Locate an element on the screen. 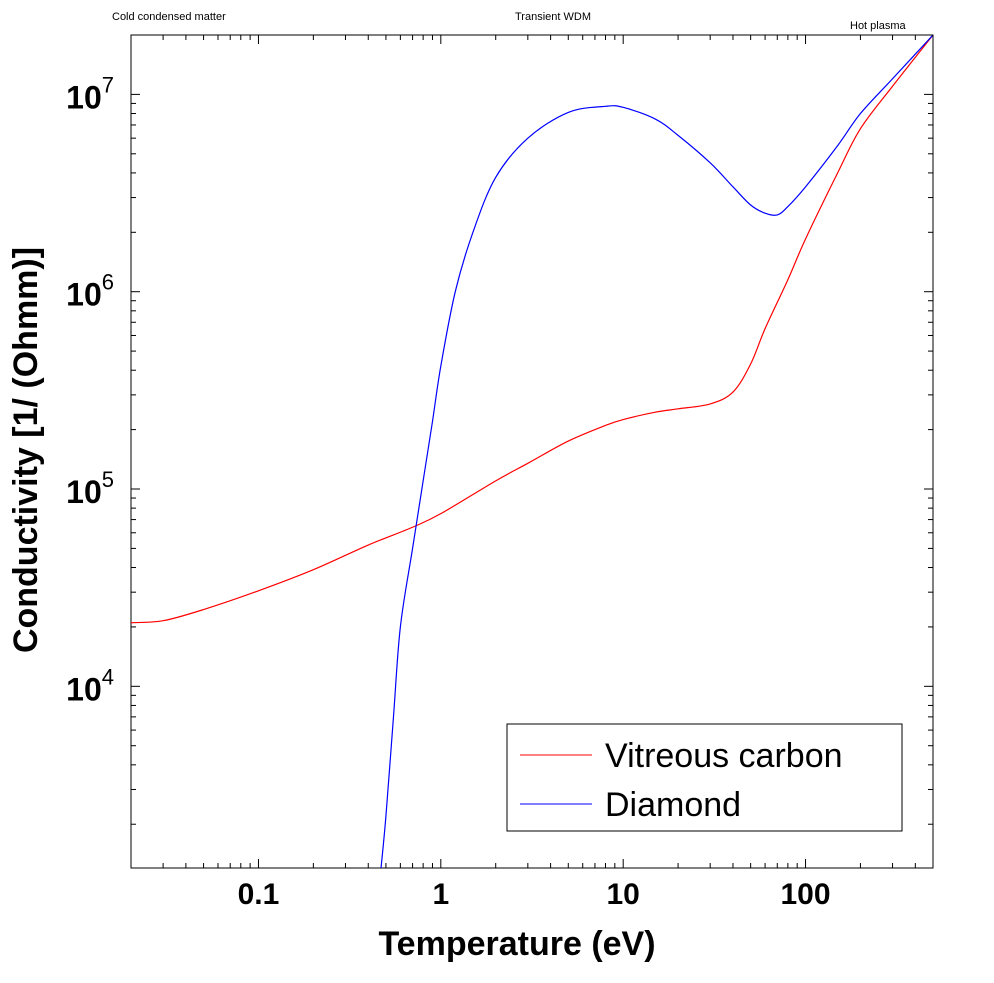 This screenshot has height=983, width=994. y-axis-label: Conductivity [1/ (Ohmm)] is located at coordinates (26, 450).